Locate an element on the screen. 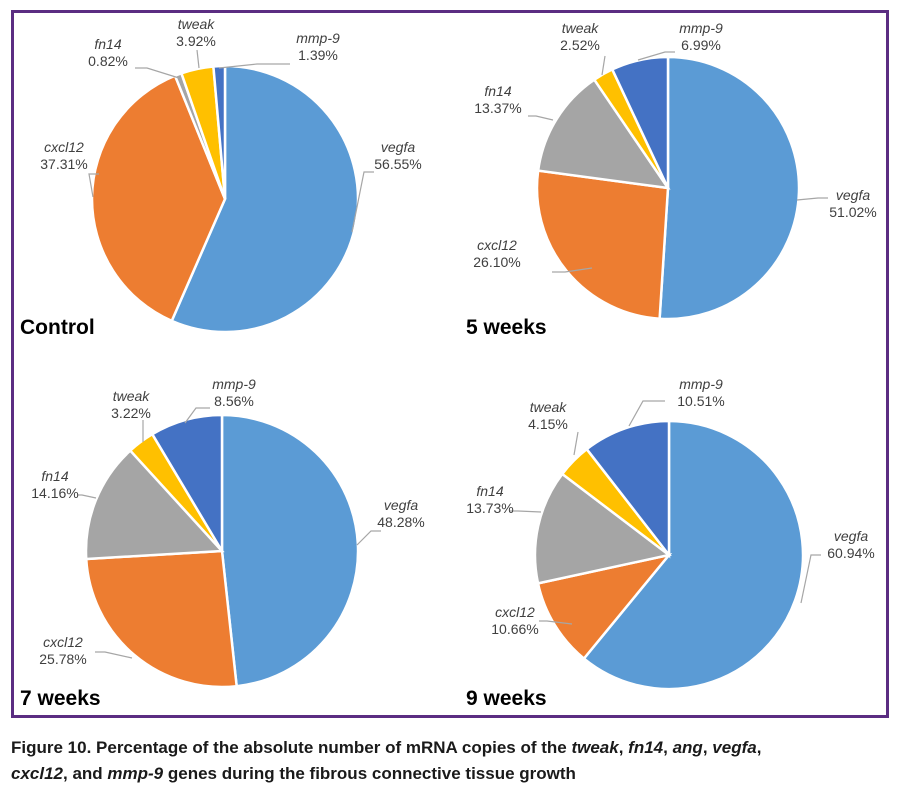  slice-value-fn14: 13.37% is located at coordinates (497, 108).